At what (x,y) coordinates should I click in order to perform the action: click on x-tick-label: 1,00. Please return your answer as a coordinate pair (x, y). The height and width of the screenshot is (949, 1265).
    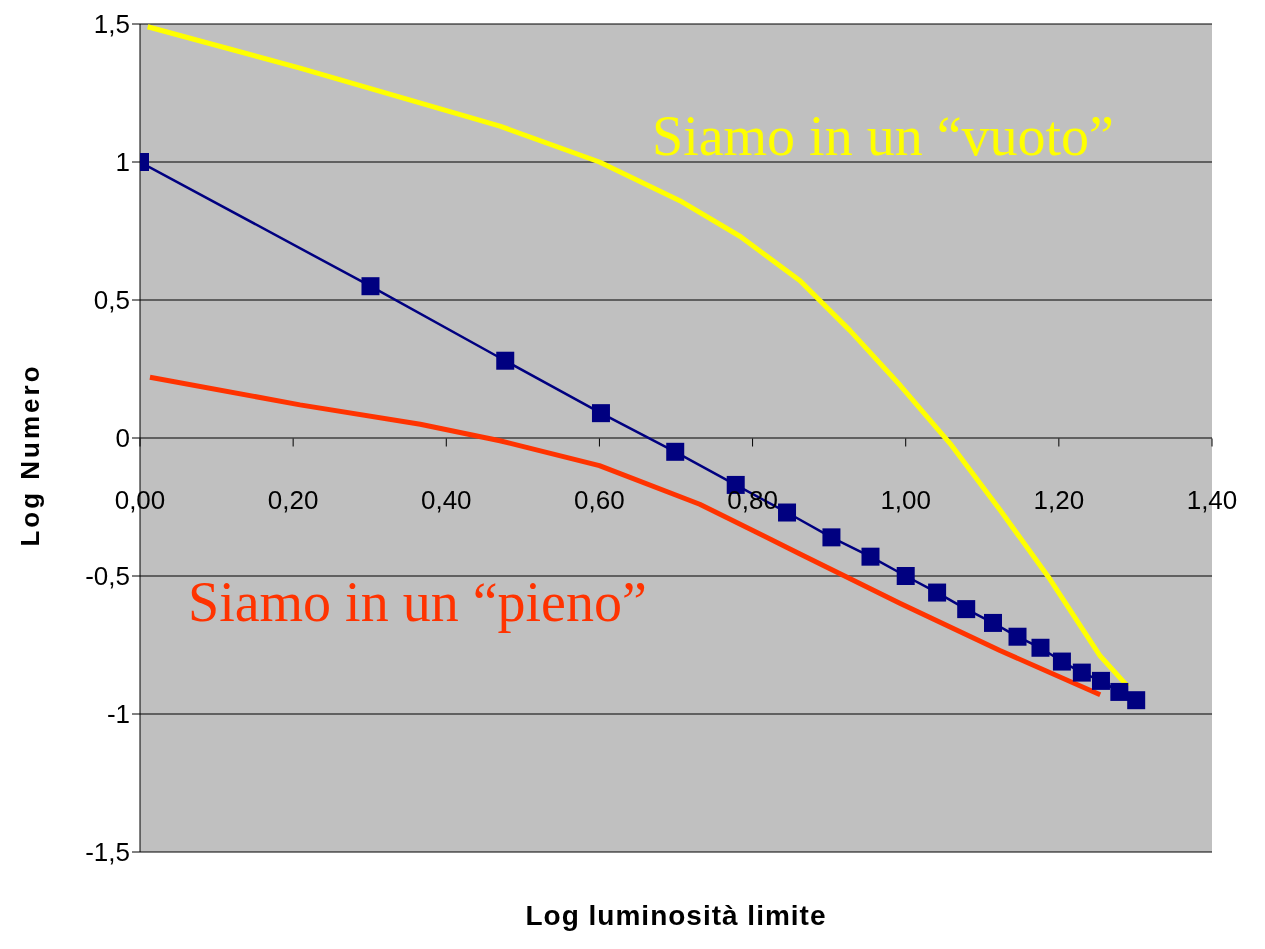
    Looking at the image, I should click on (906, 499).